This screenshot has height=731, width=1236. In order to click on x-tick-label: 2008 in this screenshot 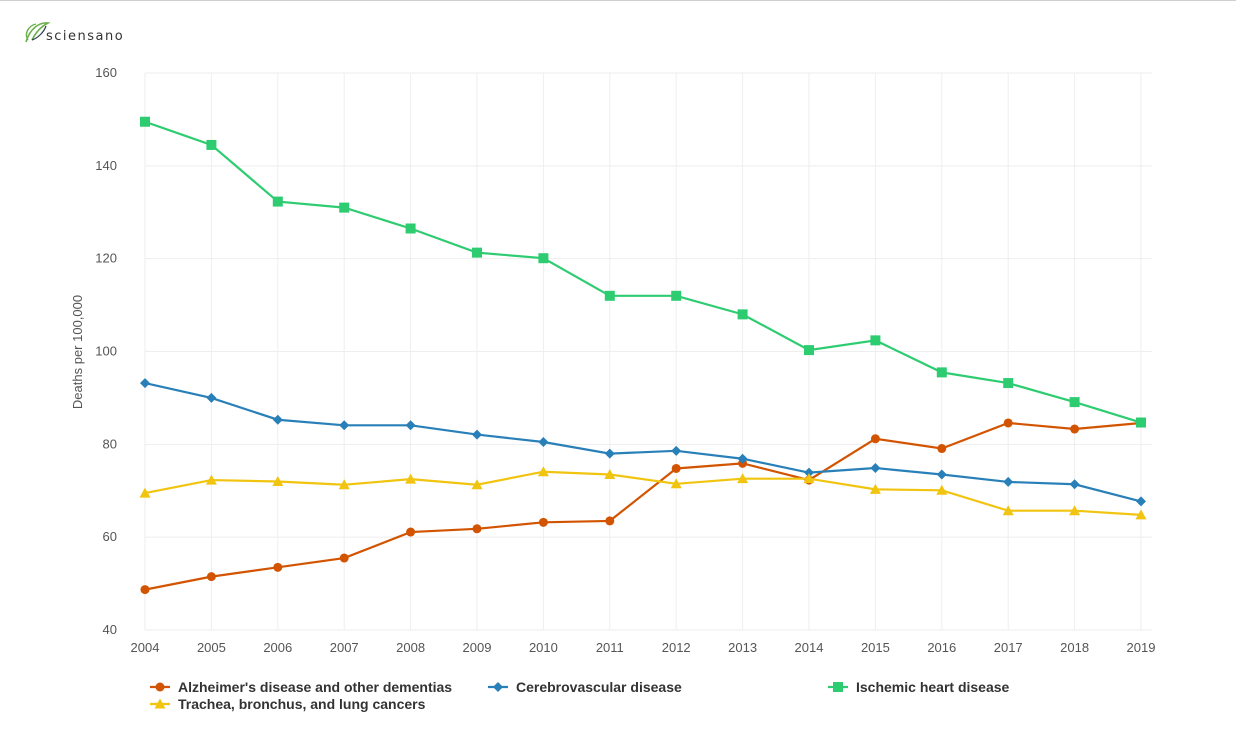, I will do `click(410, 647)`.